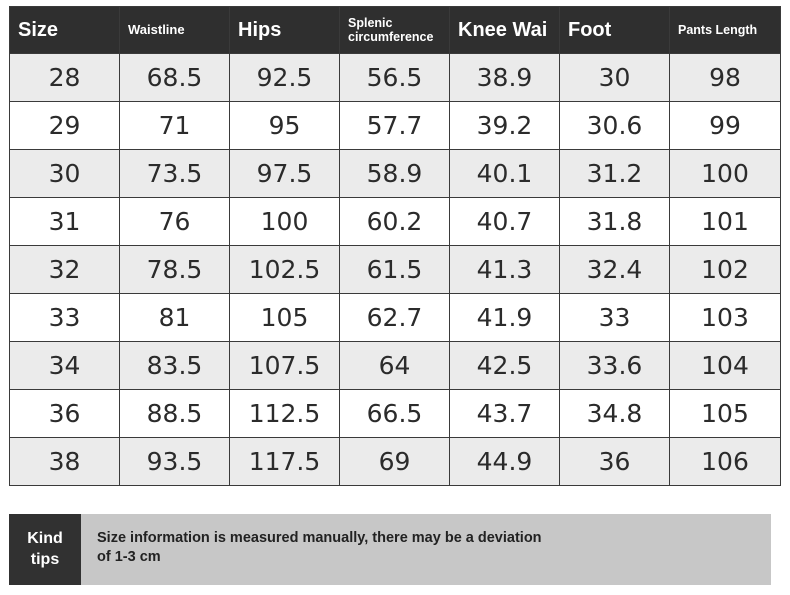 This screenshot has height=595, width=790. I want to click on column-header-label: Waistline, so click(156, 29).